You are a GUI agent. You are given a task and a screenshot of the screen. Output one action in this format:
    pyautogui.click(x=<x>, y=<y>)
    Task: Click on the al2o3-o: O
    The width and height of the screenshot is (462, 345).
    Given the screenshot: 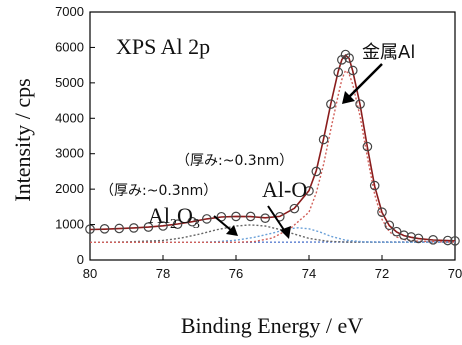 What is the action you would take?
    pyautogui.click(x=185, y=215)
    